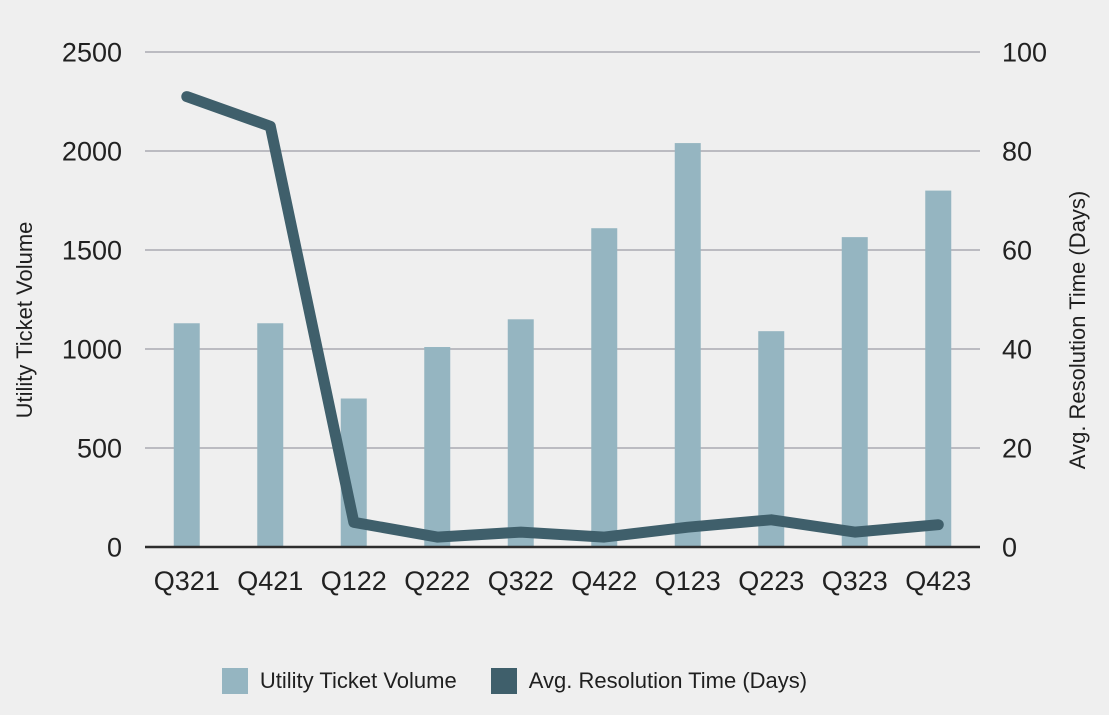 Image resolution: width=1109 pixels, height=715 pixels. Describe the element at coordinates (187, 581) in the screenshot. I see `x-tick-label-Q321: Q321` at that location.